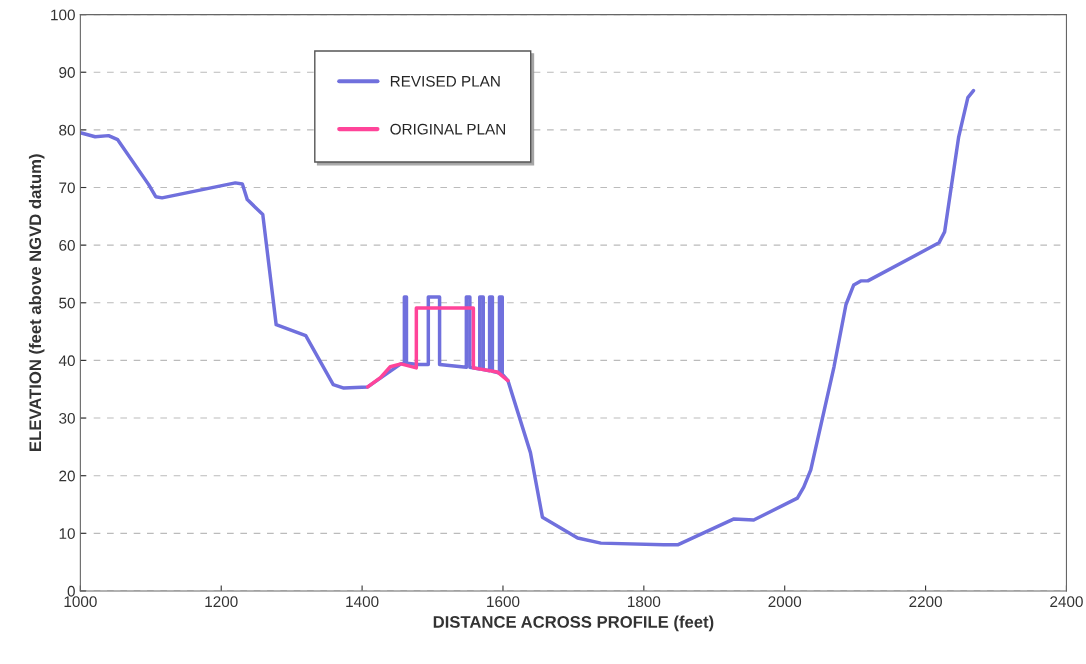  Describe the element at coordinates (67, 245) in the screenshot. I see `y-tick-label: 60` at that location.